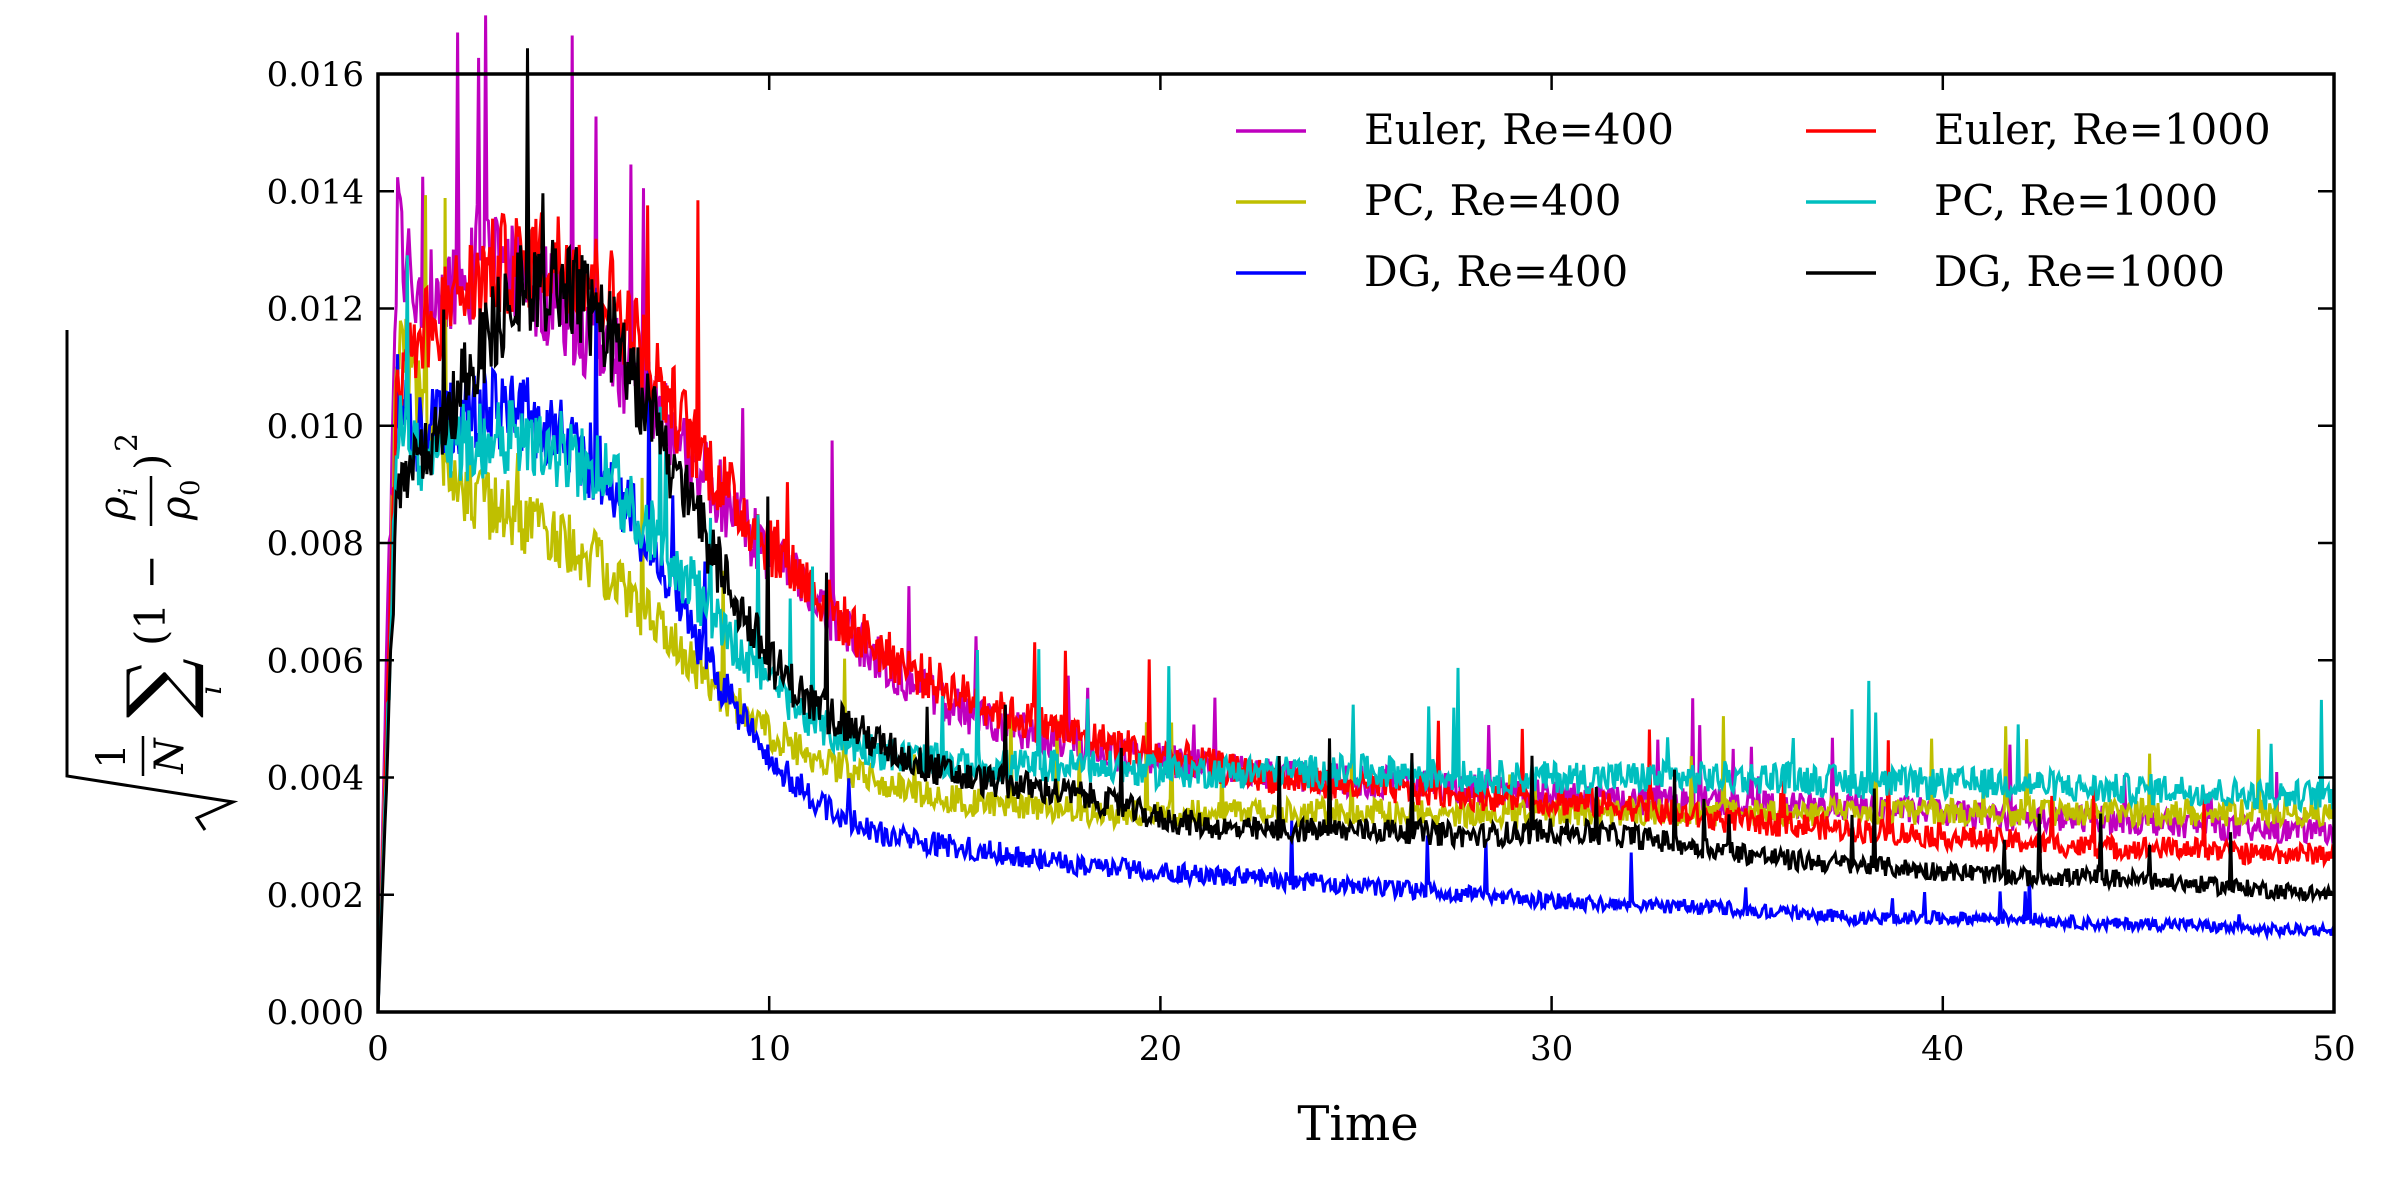 The width and height of the screenshot is (2400, 1200). What do you see at coordinates (315, 896) in the screenshot?
I see `y-tick-label: 0.002` at bounding box center [315, 896].